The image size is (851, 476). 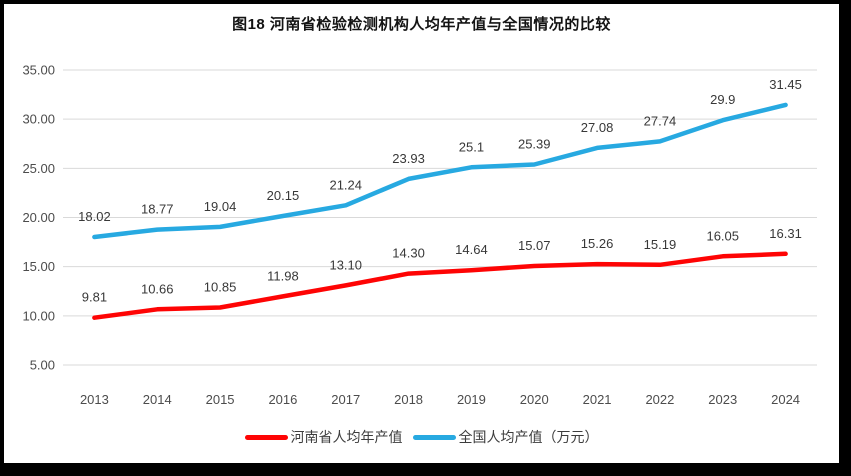 I want to click on legend-item-henan: 河南省人均年产值, so click(x=323, y=437).